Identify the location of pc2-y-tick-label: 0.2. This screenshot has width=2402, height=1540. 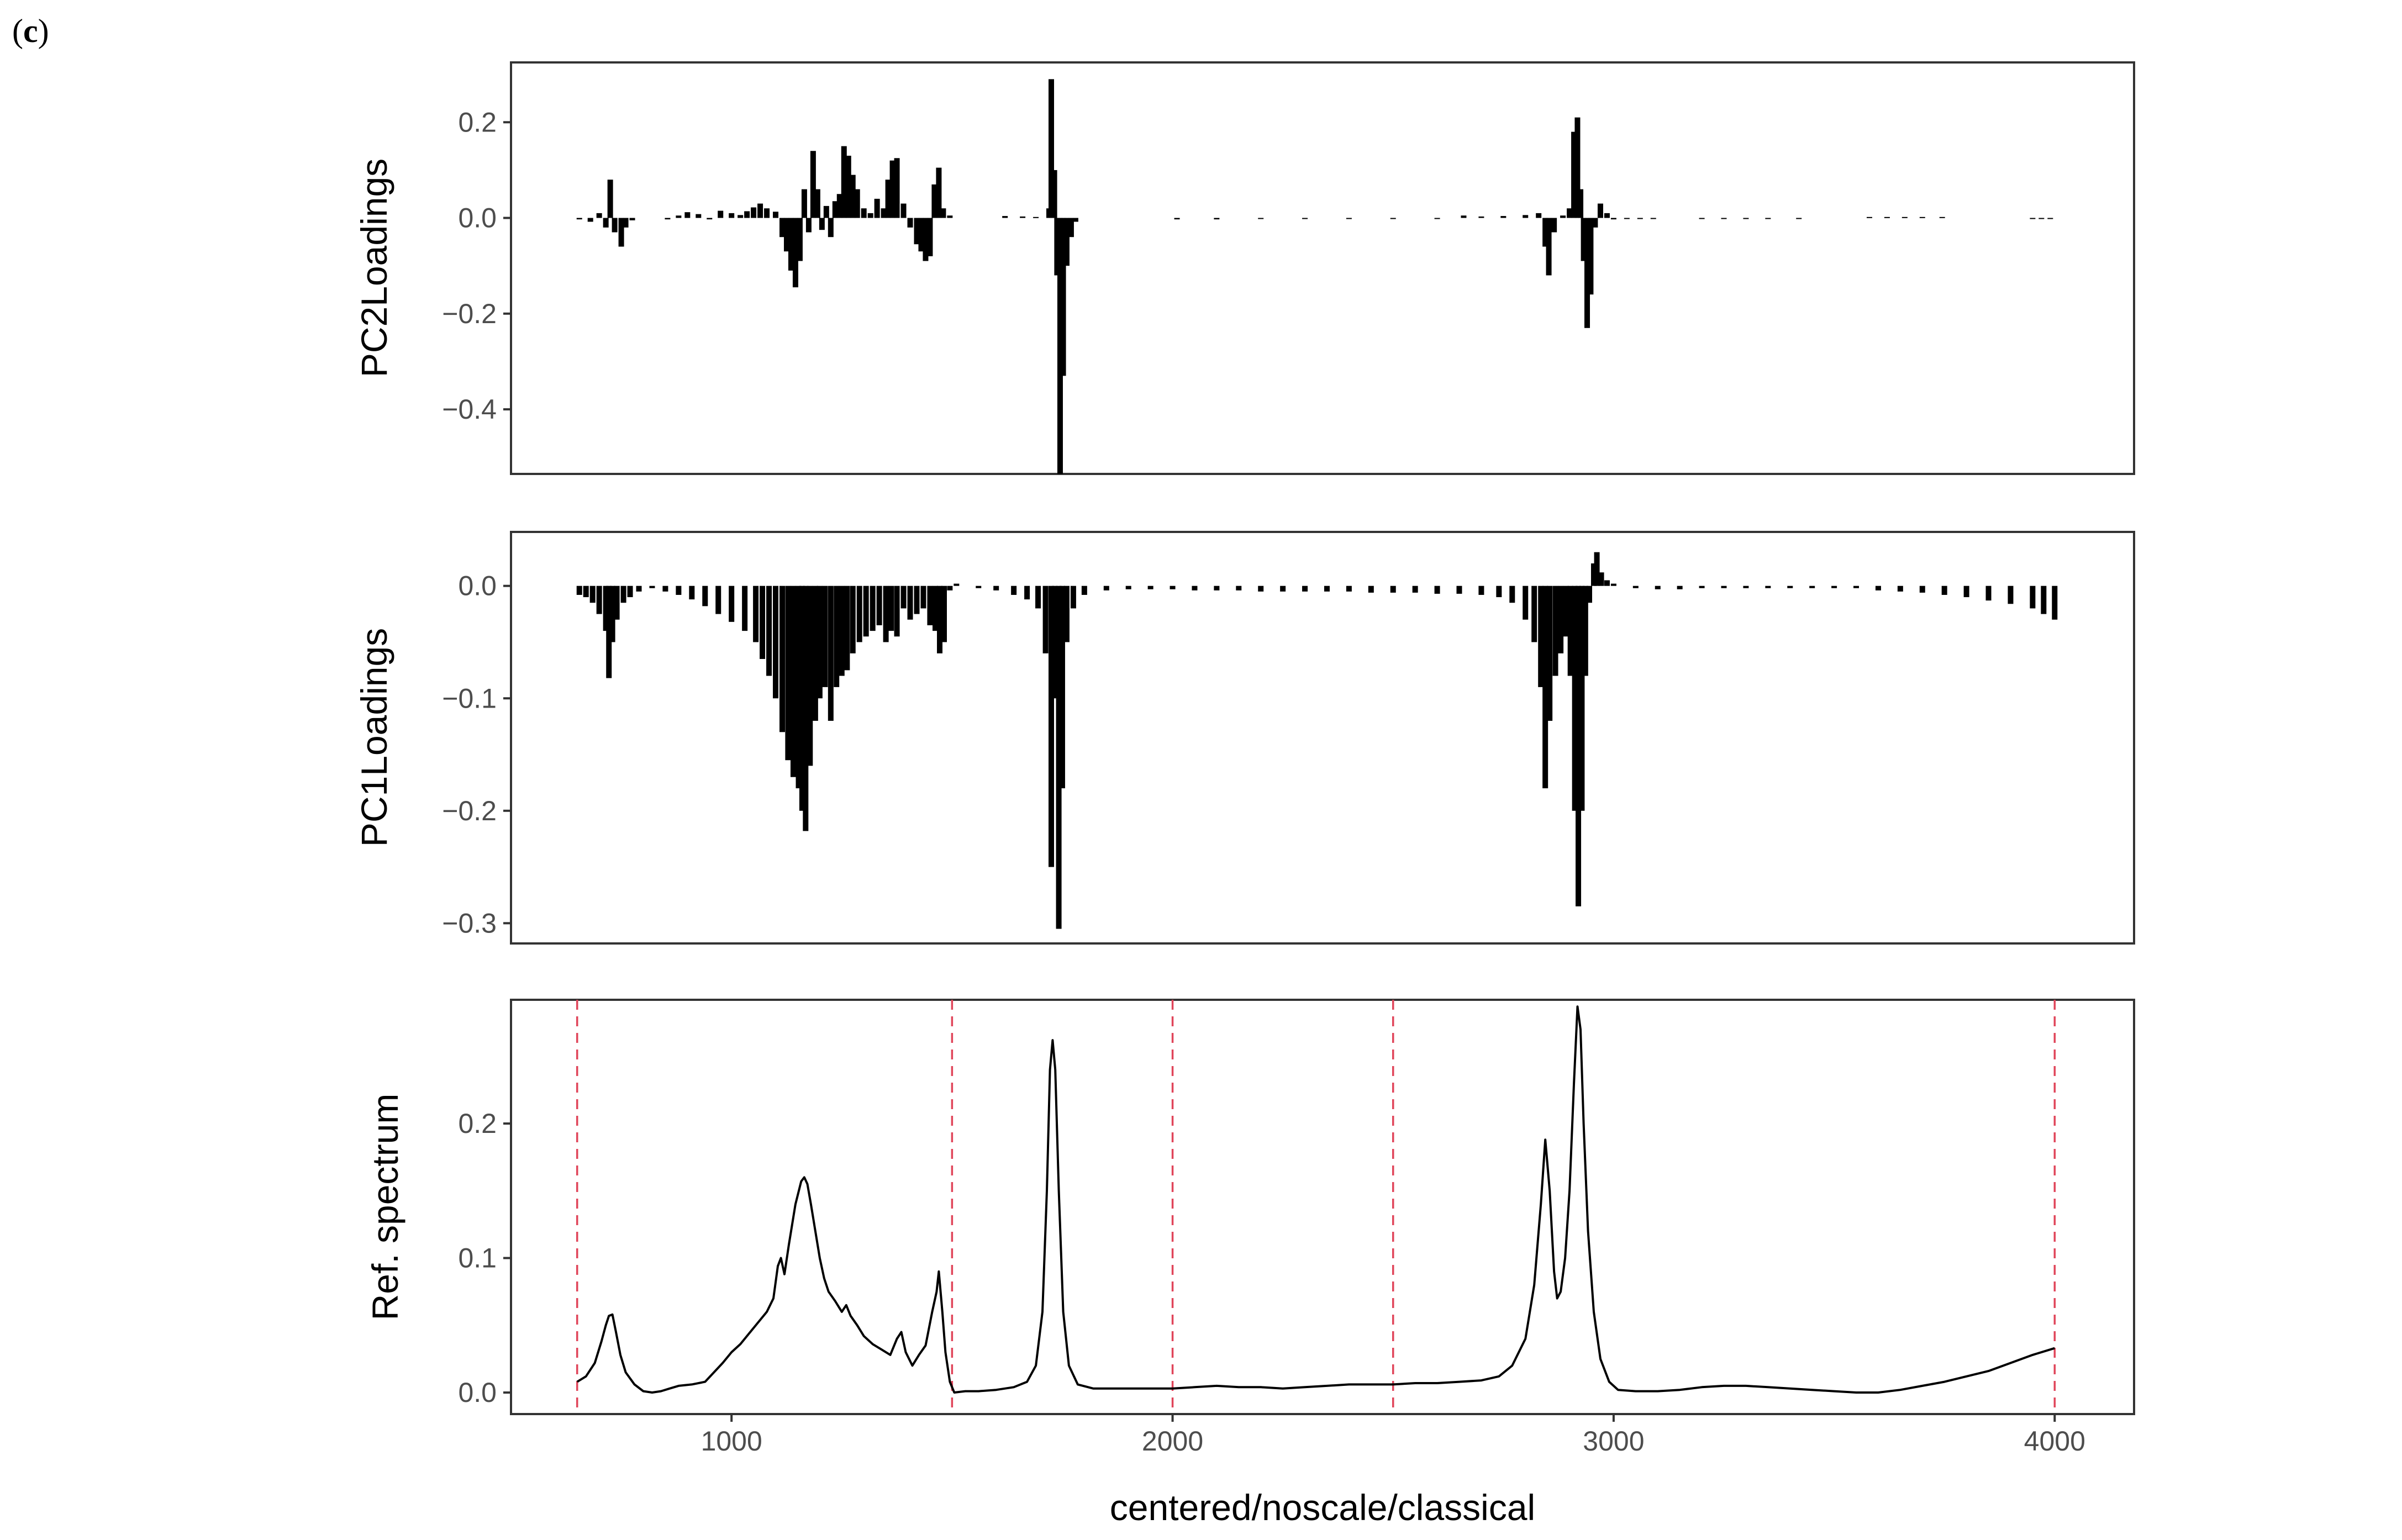
(477, 122).